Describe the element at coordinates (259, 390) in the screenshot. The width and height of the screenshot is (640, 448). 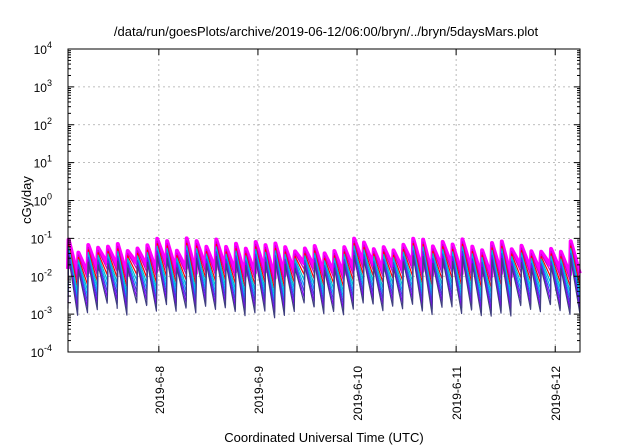
I see `x-tick-label: 2019-6-9` at that location.